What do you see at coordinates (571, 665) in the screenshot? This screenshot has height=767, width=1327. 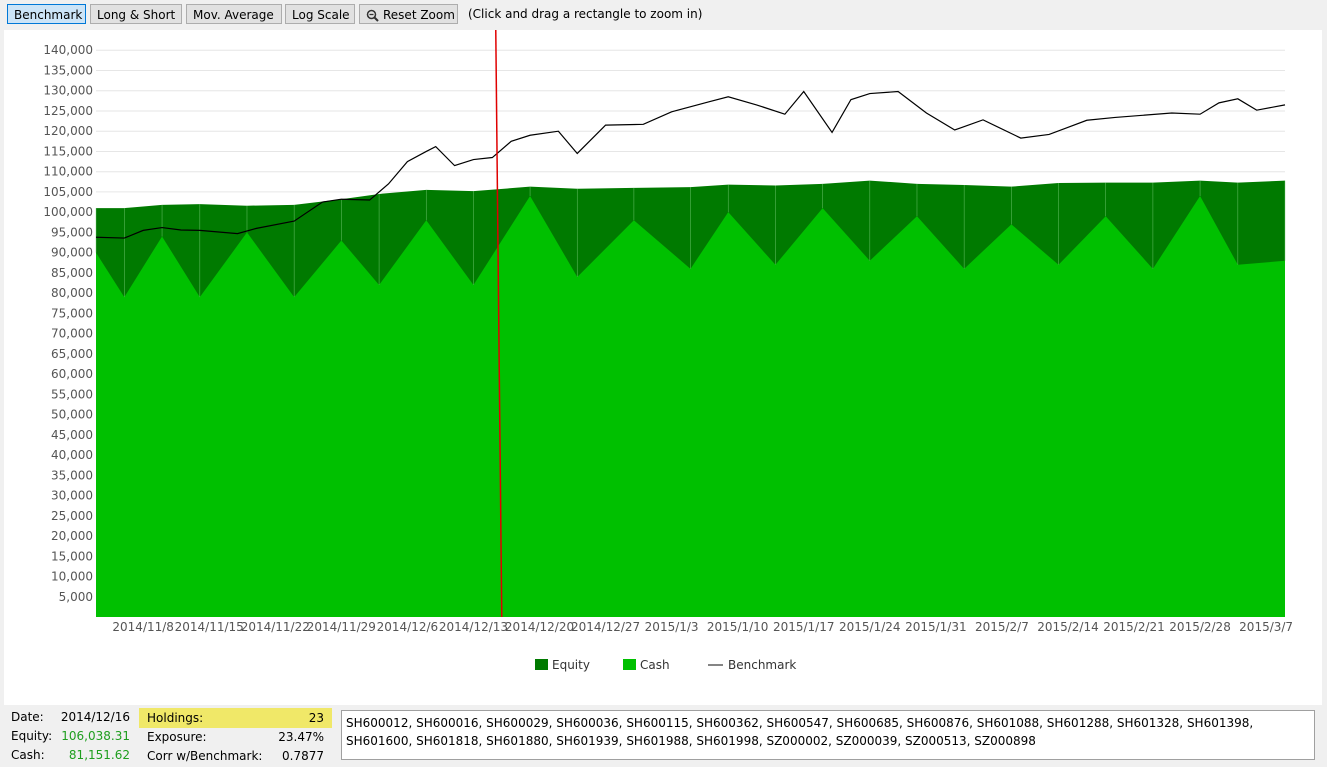 I see `legend-label-equity: Equity` at bounding box center [571, 665].